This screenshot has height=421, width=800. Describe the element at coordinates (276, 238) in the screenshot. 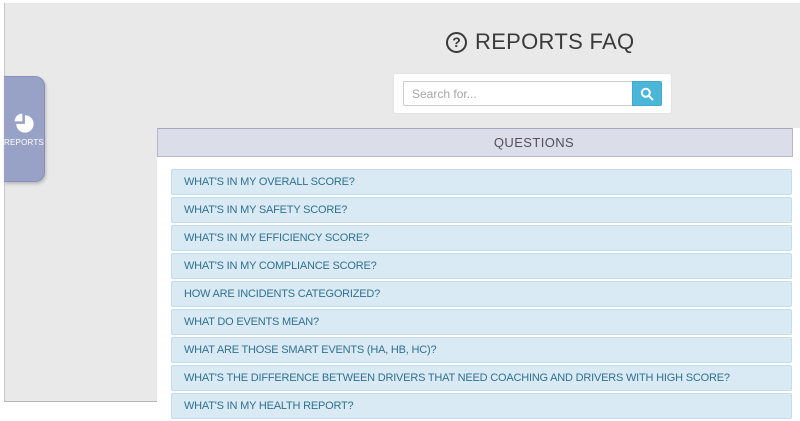

I see `faq-question-label: WHAT'S IN MY EFFICIENCY SCORE?` at that location.